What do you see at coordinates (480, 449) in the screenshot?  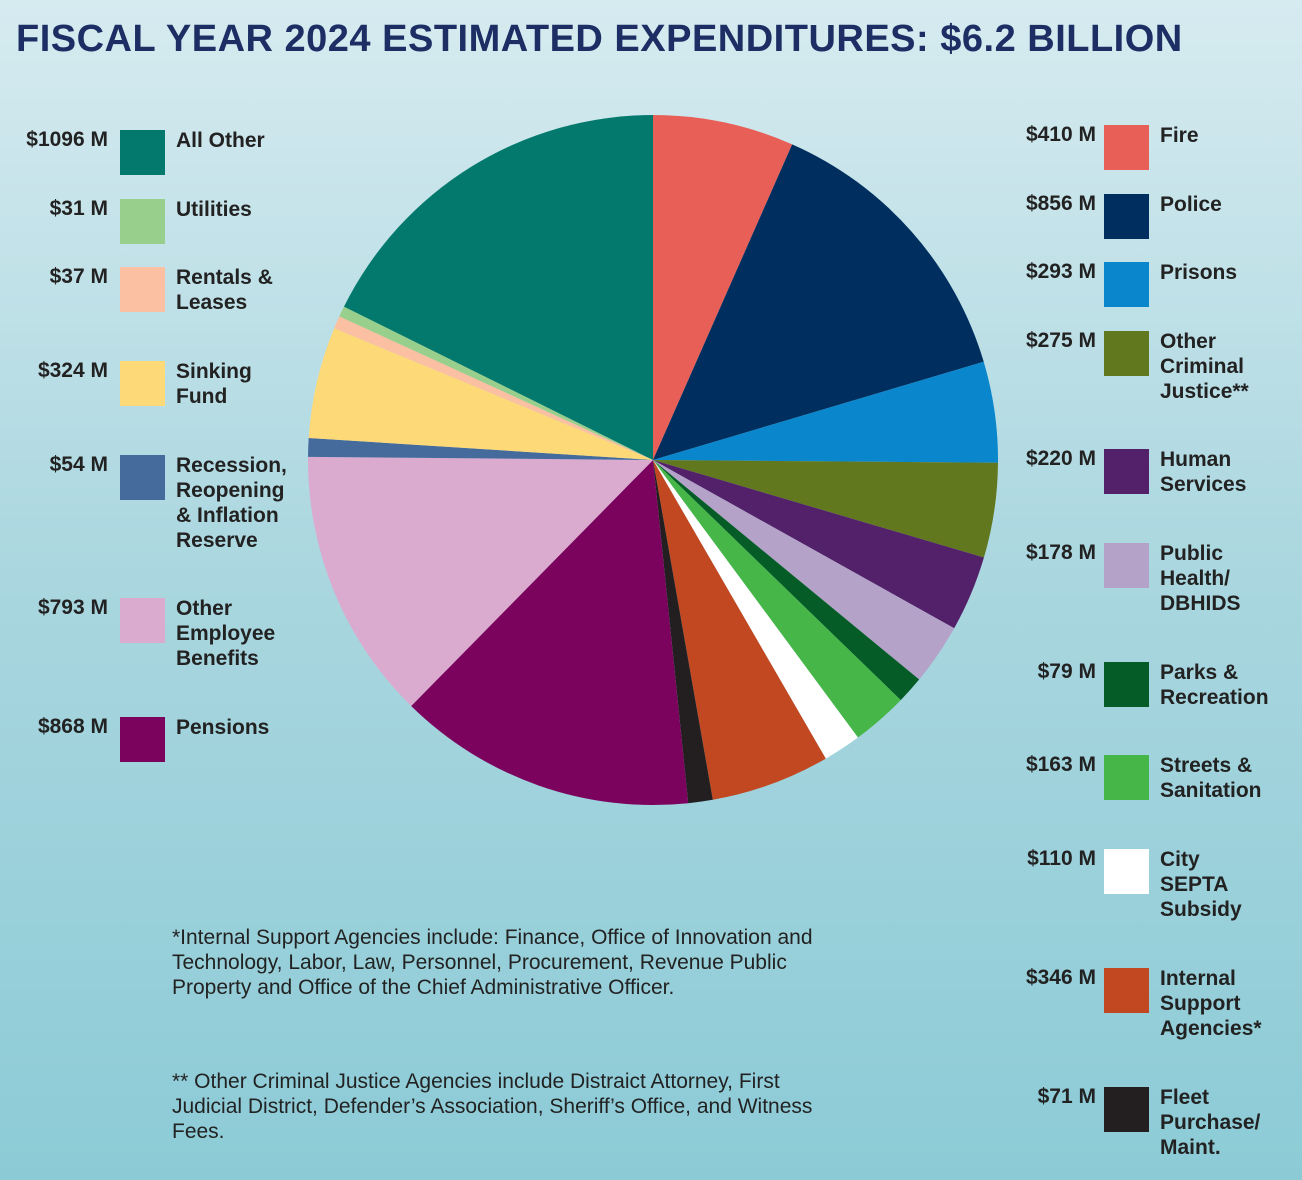 I see `pie-slice-recession-reopening-inflation-reserve` at bounding box center [480, 449].